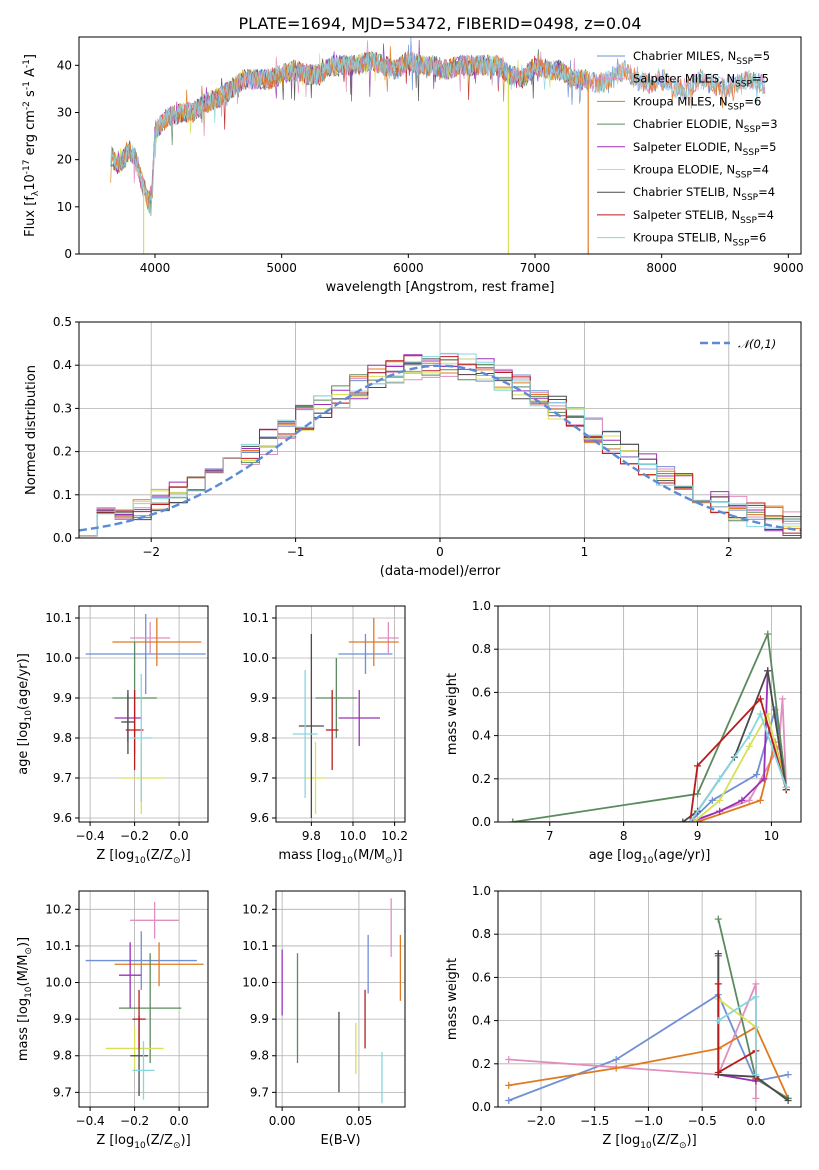 The height and width of the screenshot is (1170, 819). I want to click on x-tick-label: 0.00, so click(282, 1121).